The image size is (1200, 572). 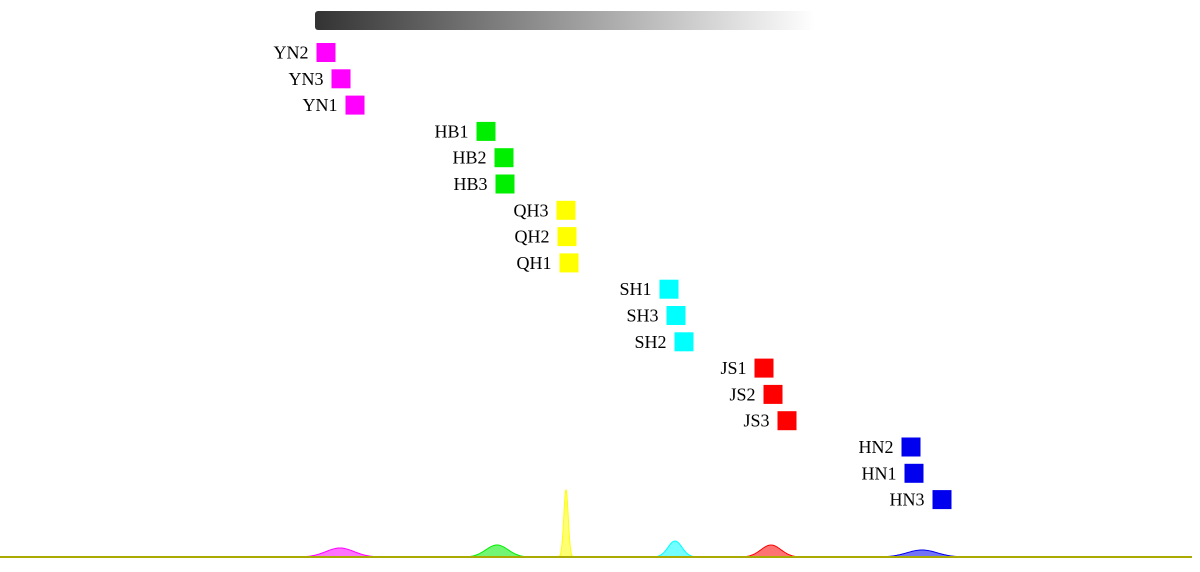 What do you see at coordinates (565, 20) in the screenshot?
I see `color-gradient-bar` at bounding box center [565, 20].